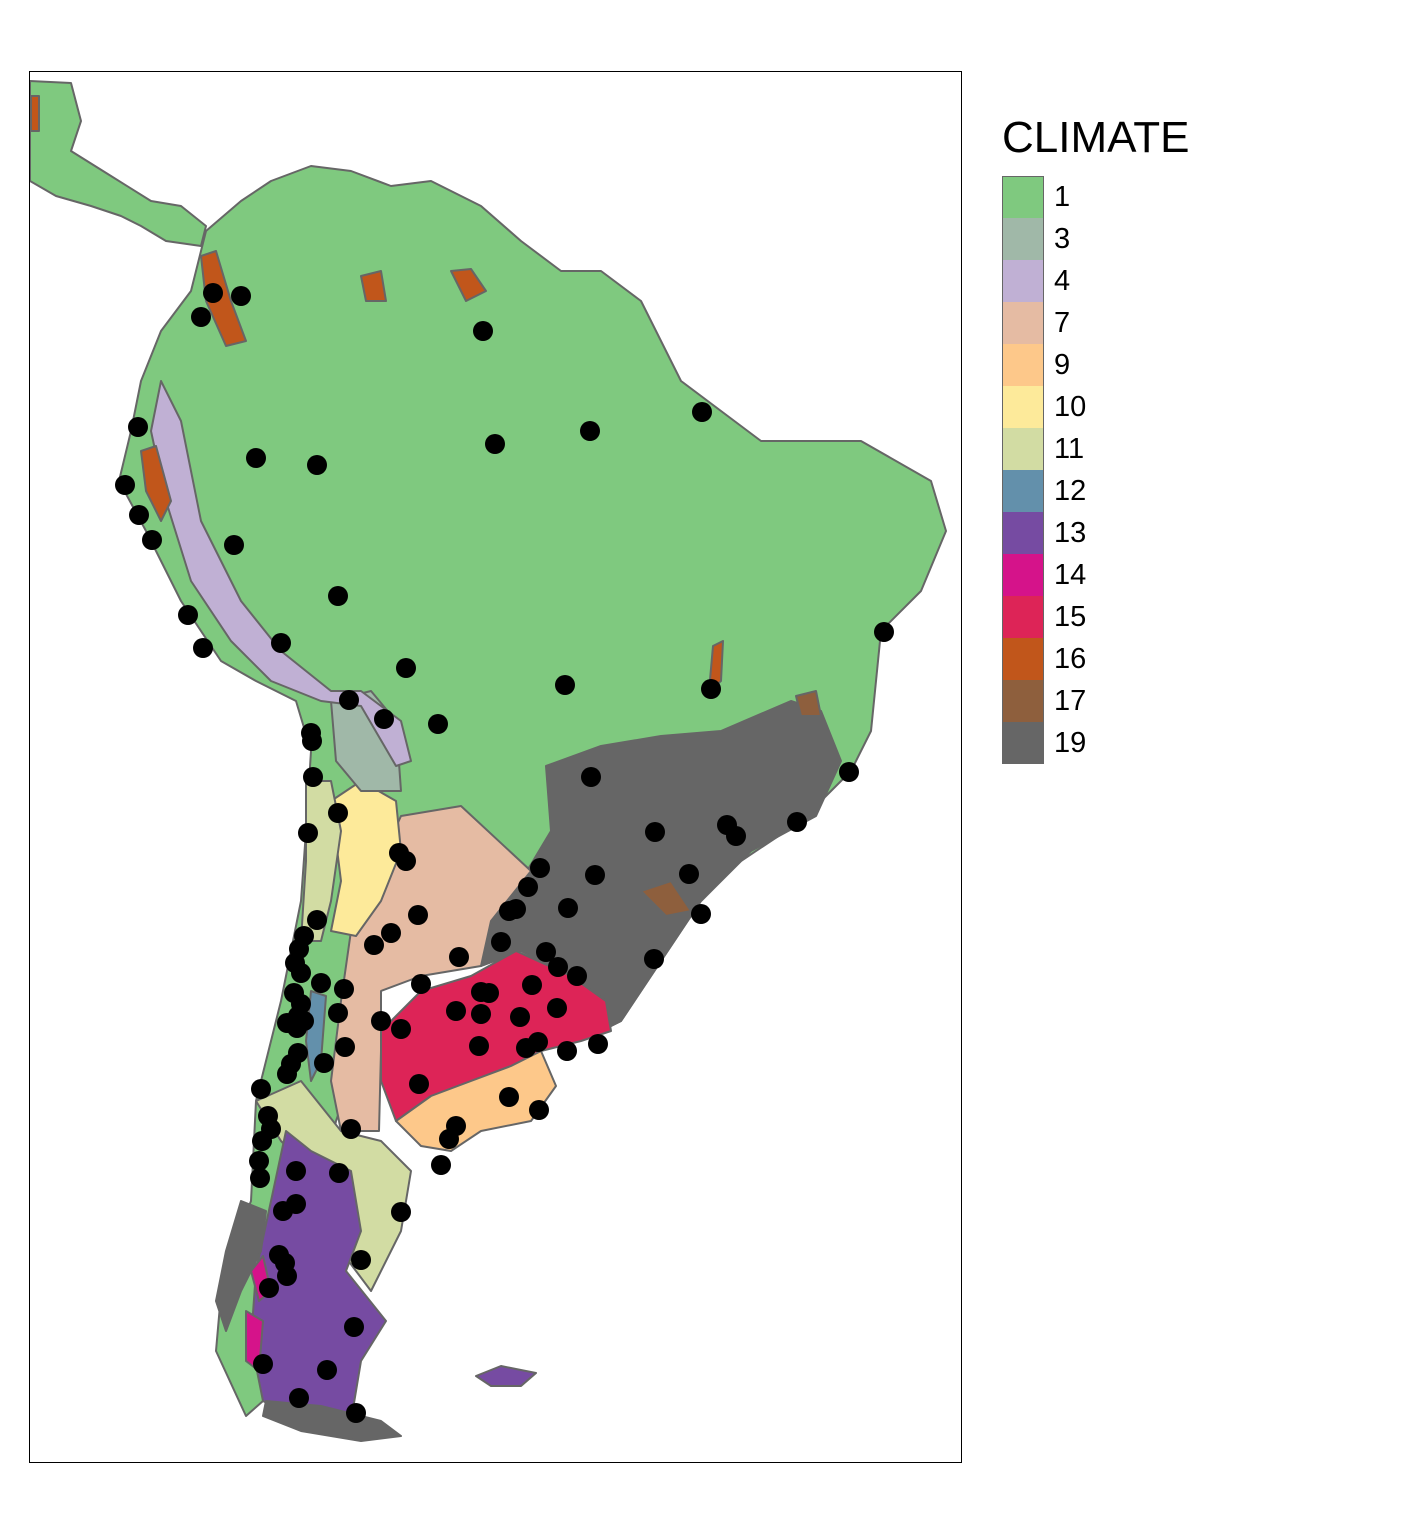 This screenshot has width=1417, height=1535. What do you see at coordinates (1192, 533) in the screenshot?
I see `legend-entry: 13` at bounding box center [1192, 533].